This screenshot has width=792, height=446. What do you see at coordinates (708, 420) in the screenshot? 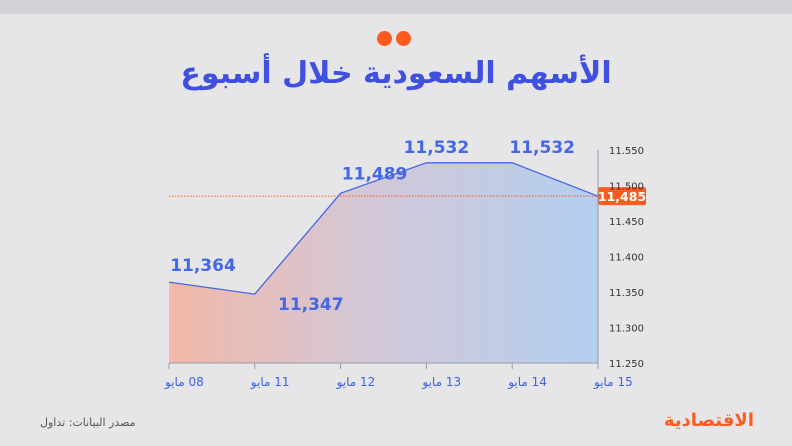
I see `brand-logo: الاقتصادية` at bounding box center [708, 420].